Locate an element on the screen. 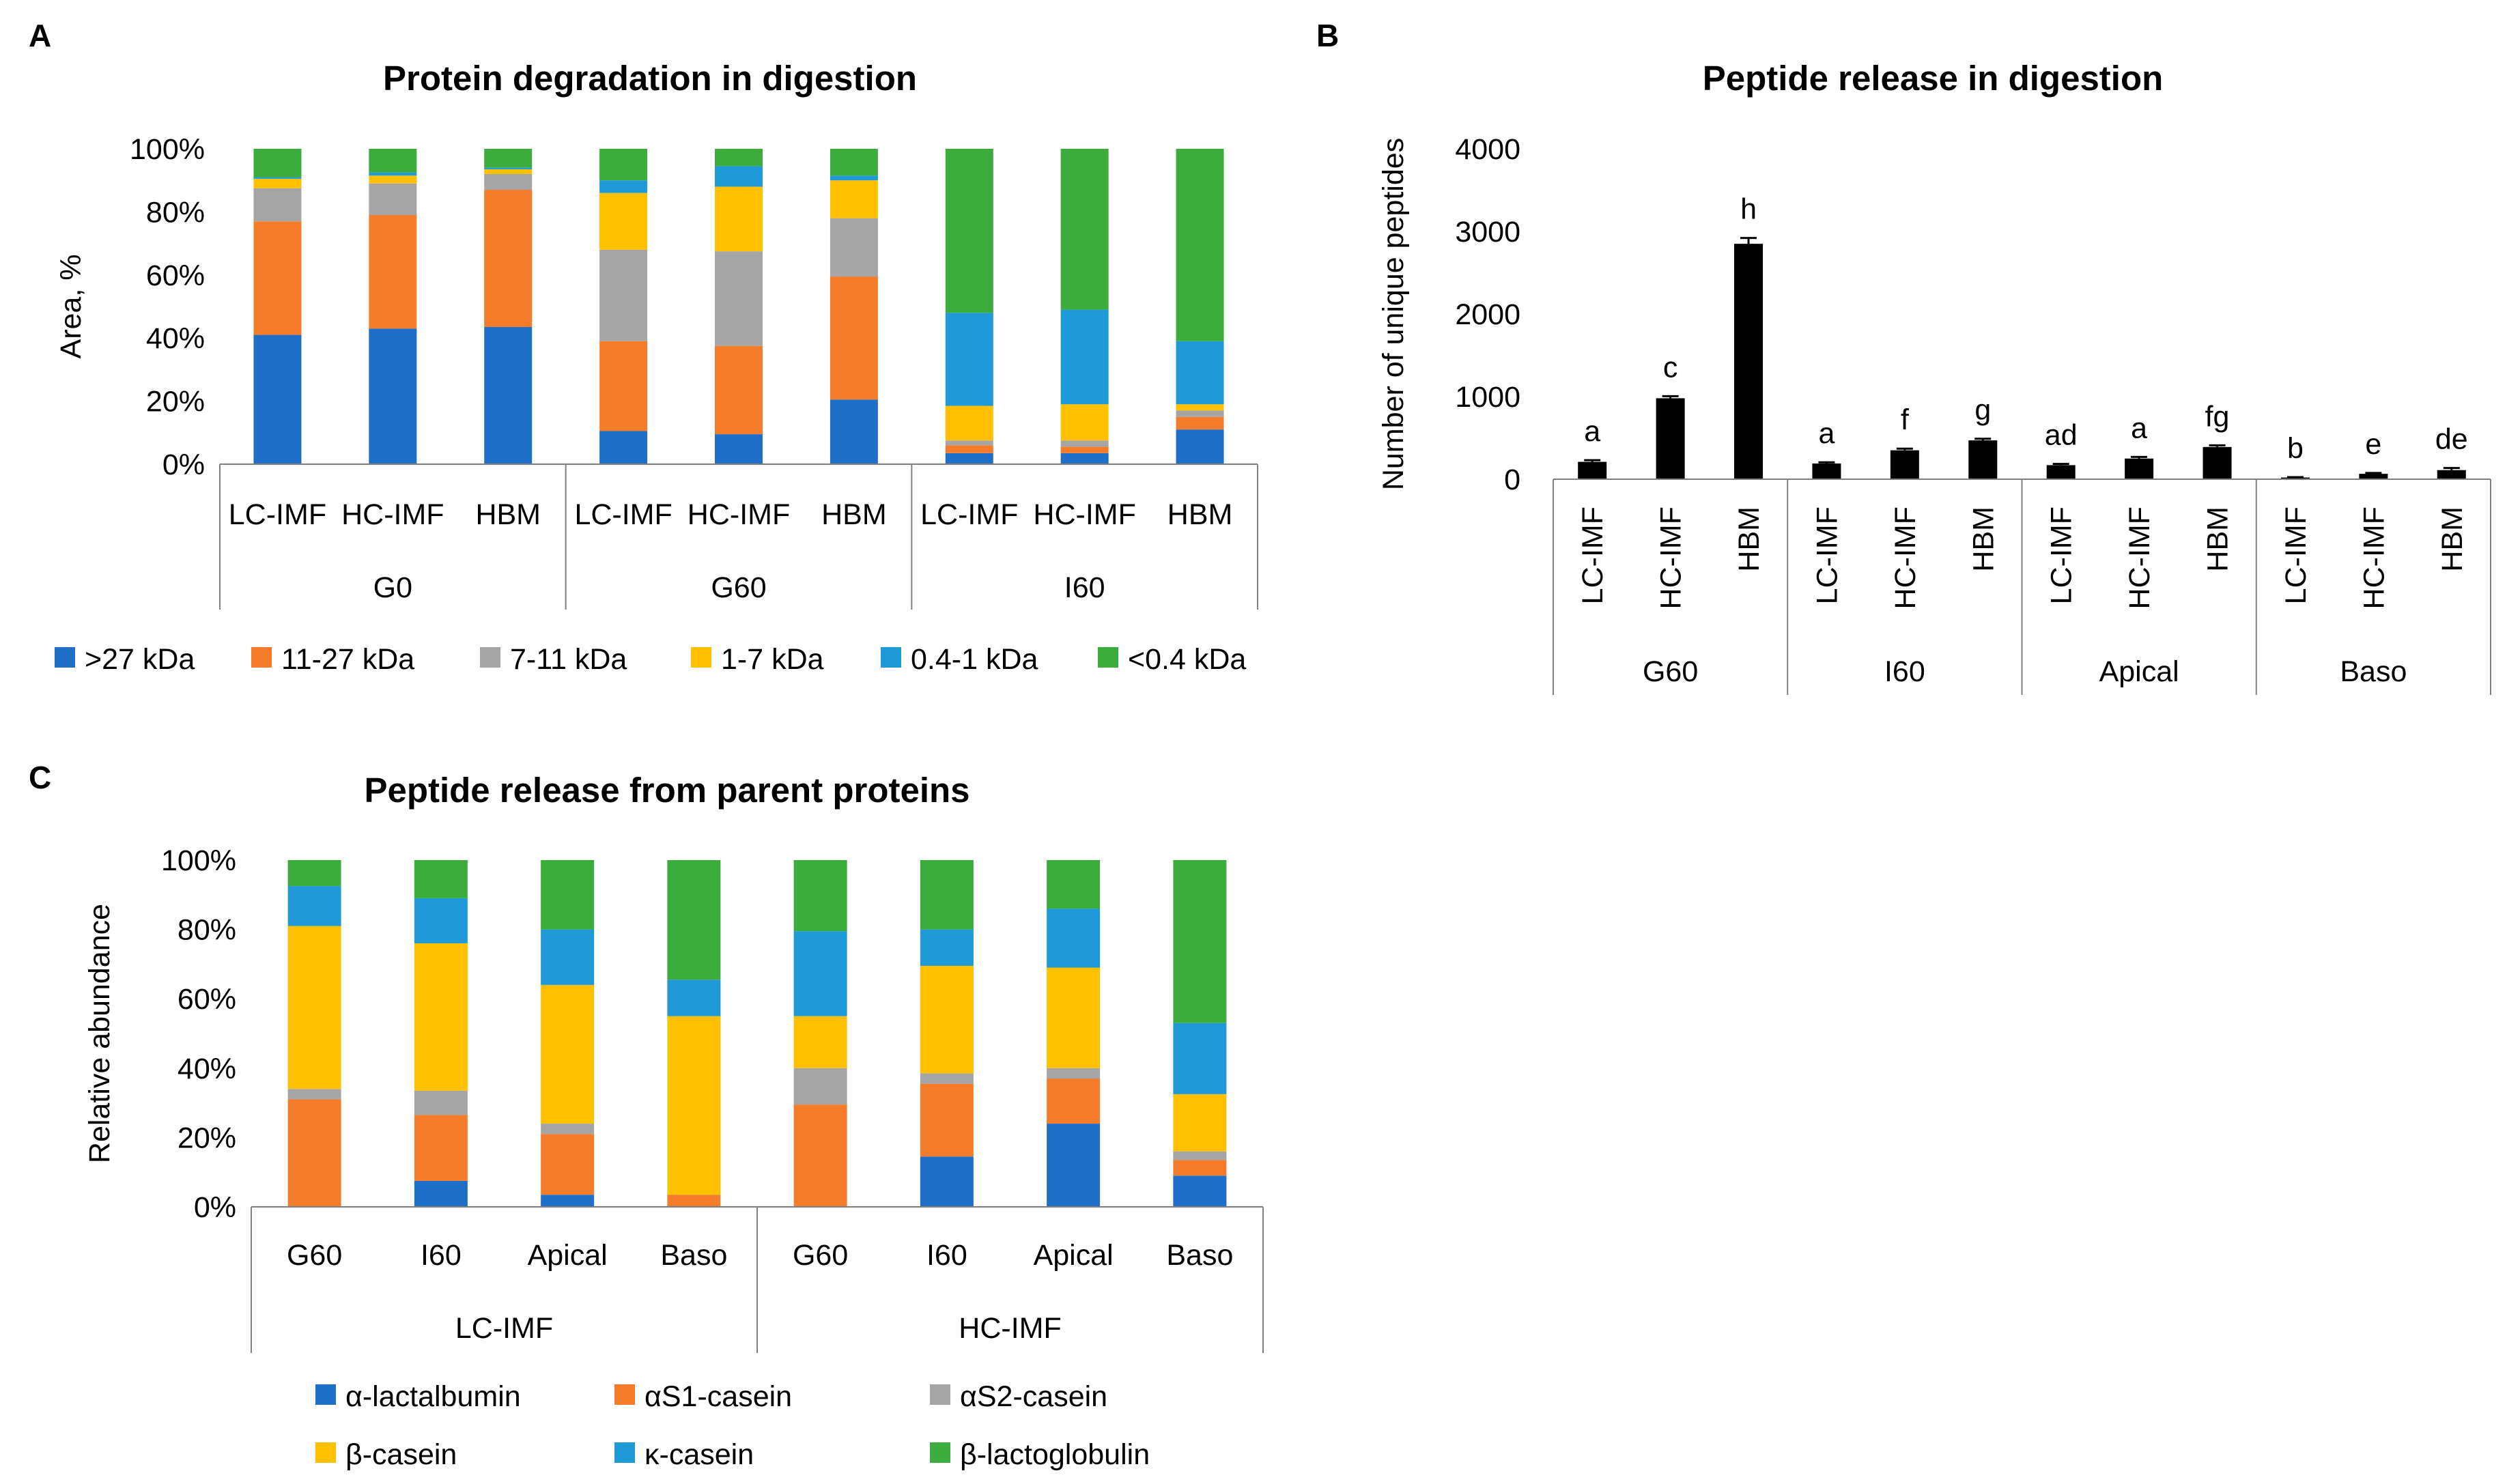  panel-a-legend-label-4: 0.4-1 kDa is located at coordinates (974, 659).